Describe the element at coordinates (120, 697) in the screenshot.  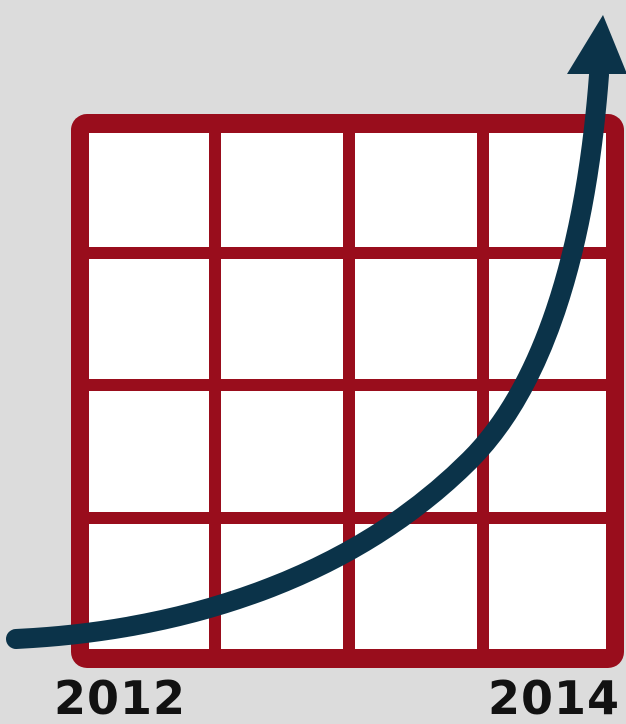
I see `start-year-label: 2012` at that location.